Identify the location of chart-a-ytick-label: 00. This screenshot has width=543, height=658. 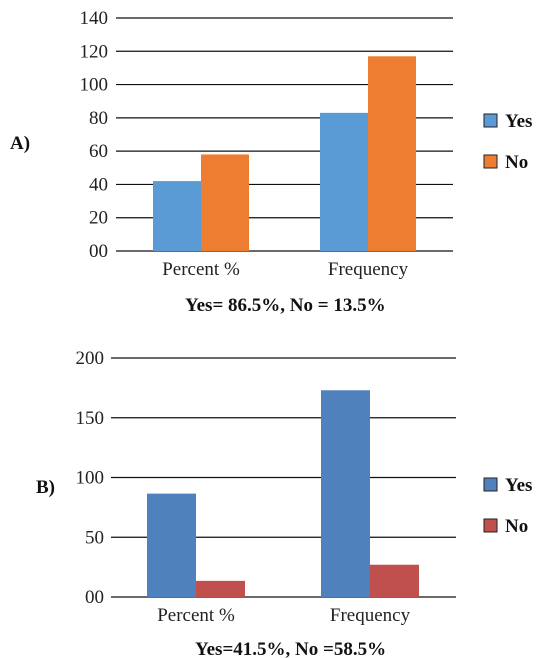
(98, 251).